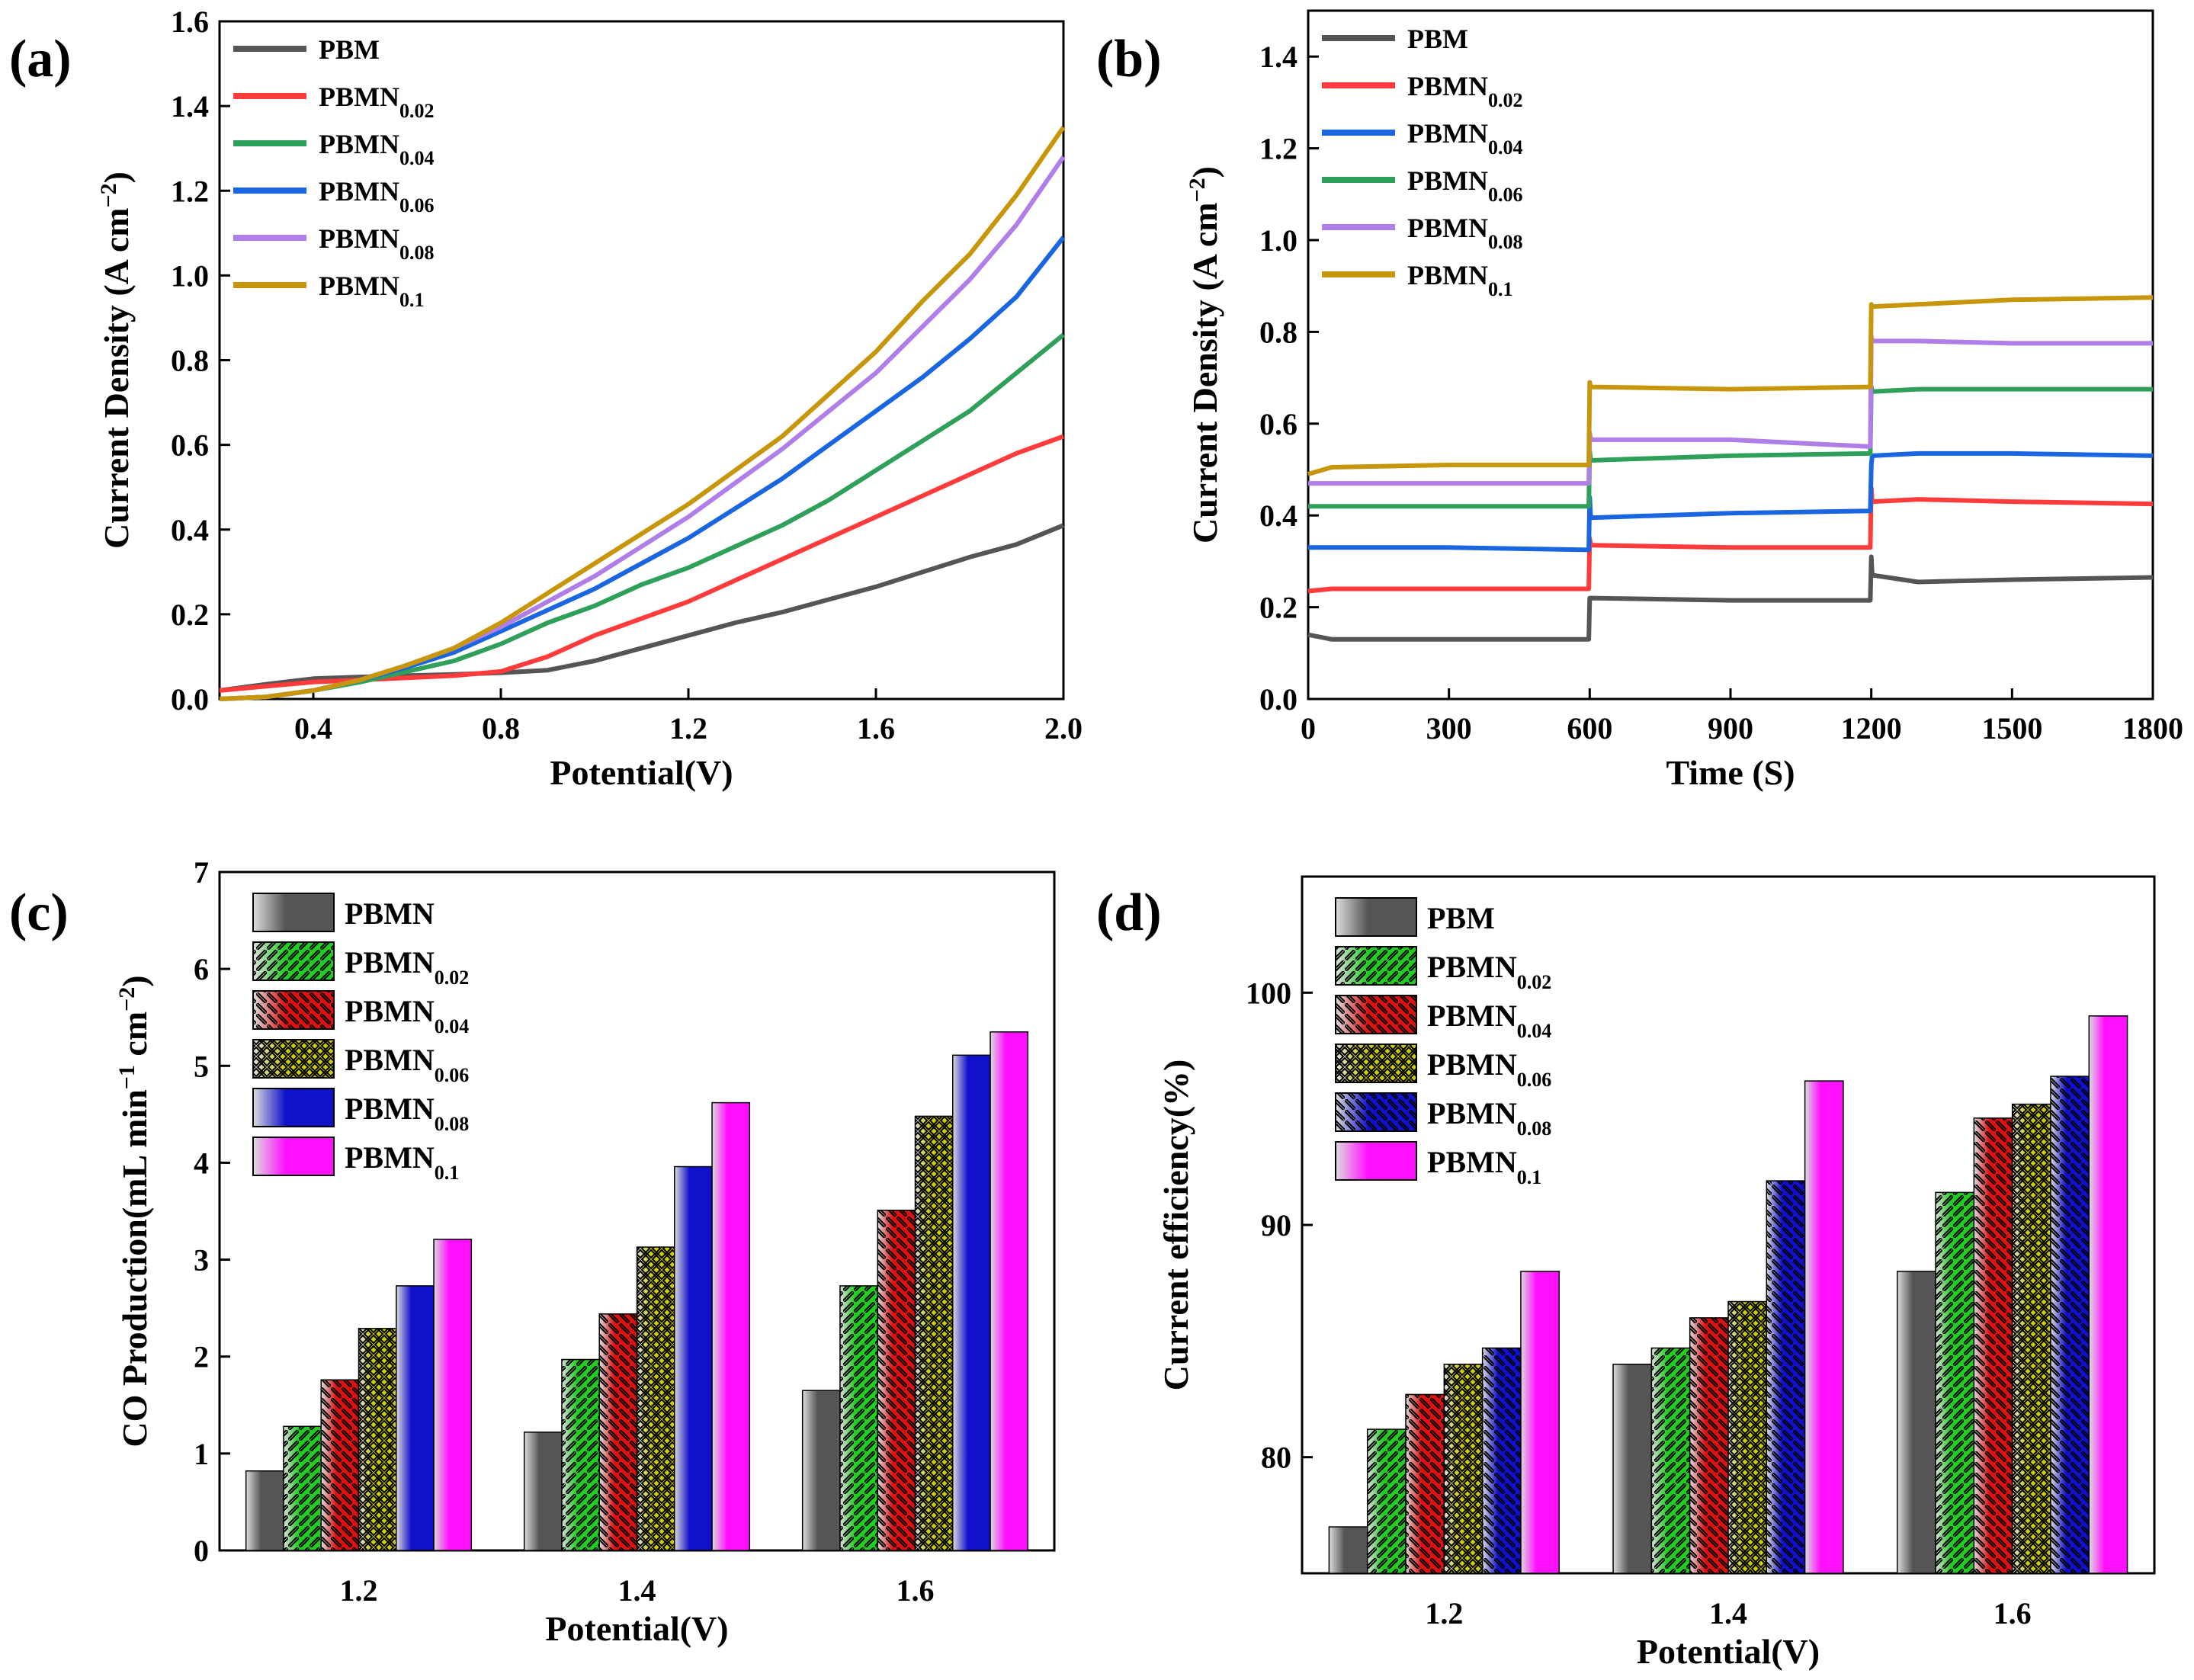 The height and width of the screenshot is (1680, 2194). What do you see at coordinates (1590, 728) in the screenshot?
I see `x-tick-label: 600` at bounding box center [1590, 728].